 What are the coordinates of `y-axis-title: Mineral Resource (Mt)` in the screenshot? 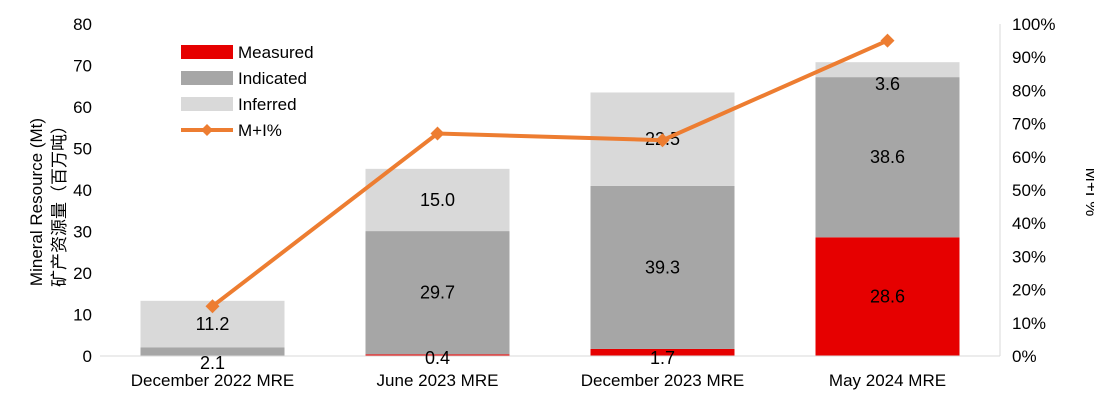 It's located at (36, 202).